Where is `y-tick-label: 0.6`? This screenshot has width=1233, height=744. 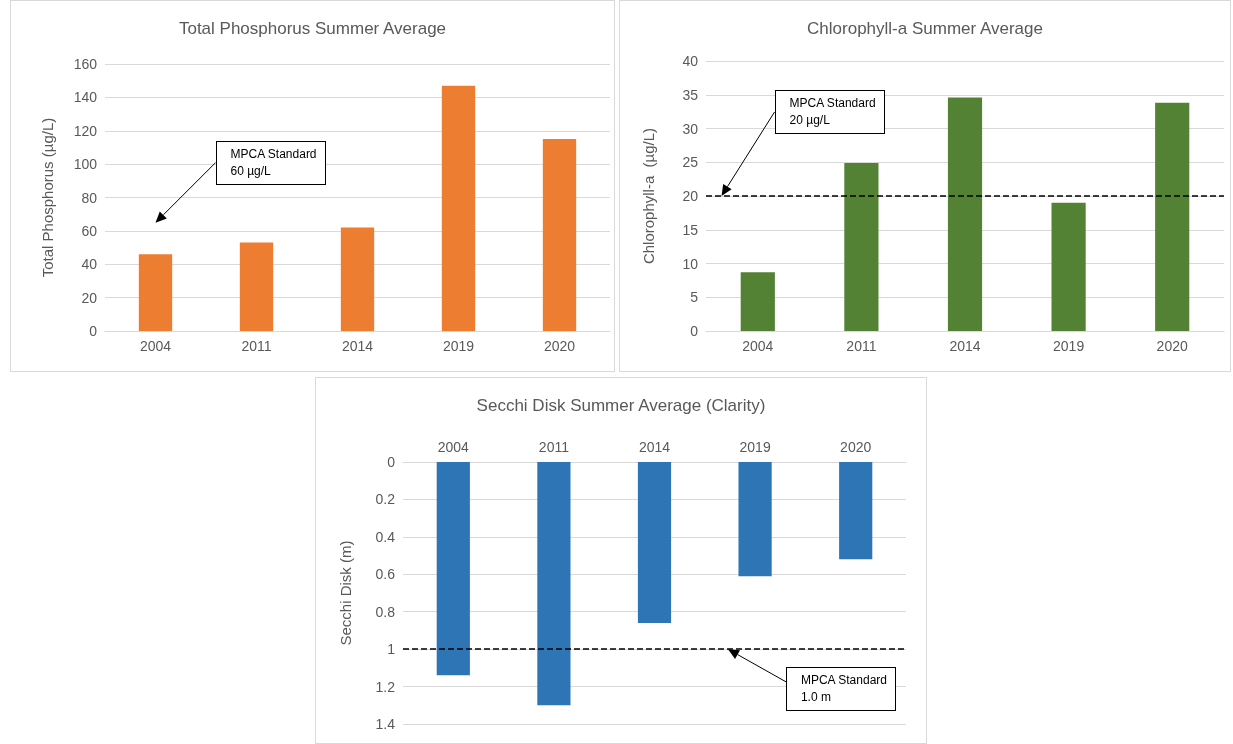
y-tick-label: 0.6 is located at coordinates (385, 574).